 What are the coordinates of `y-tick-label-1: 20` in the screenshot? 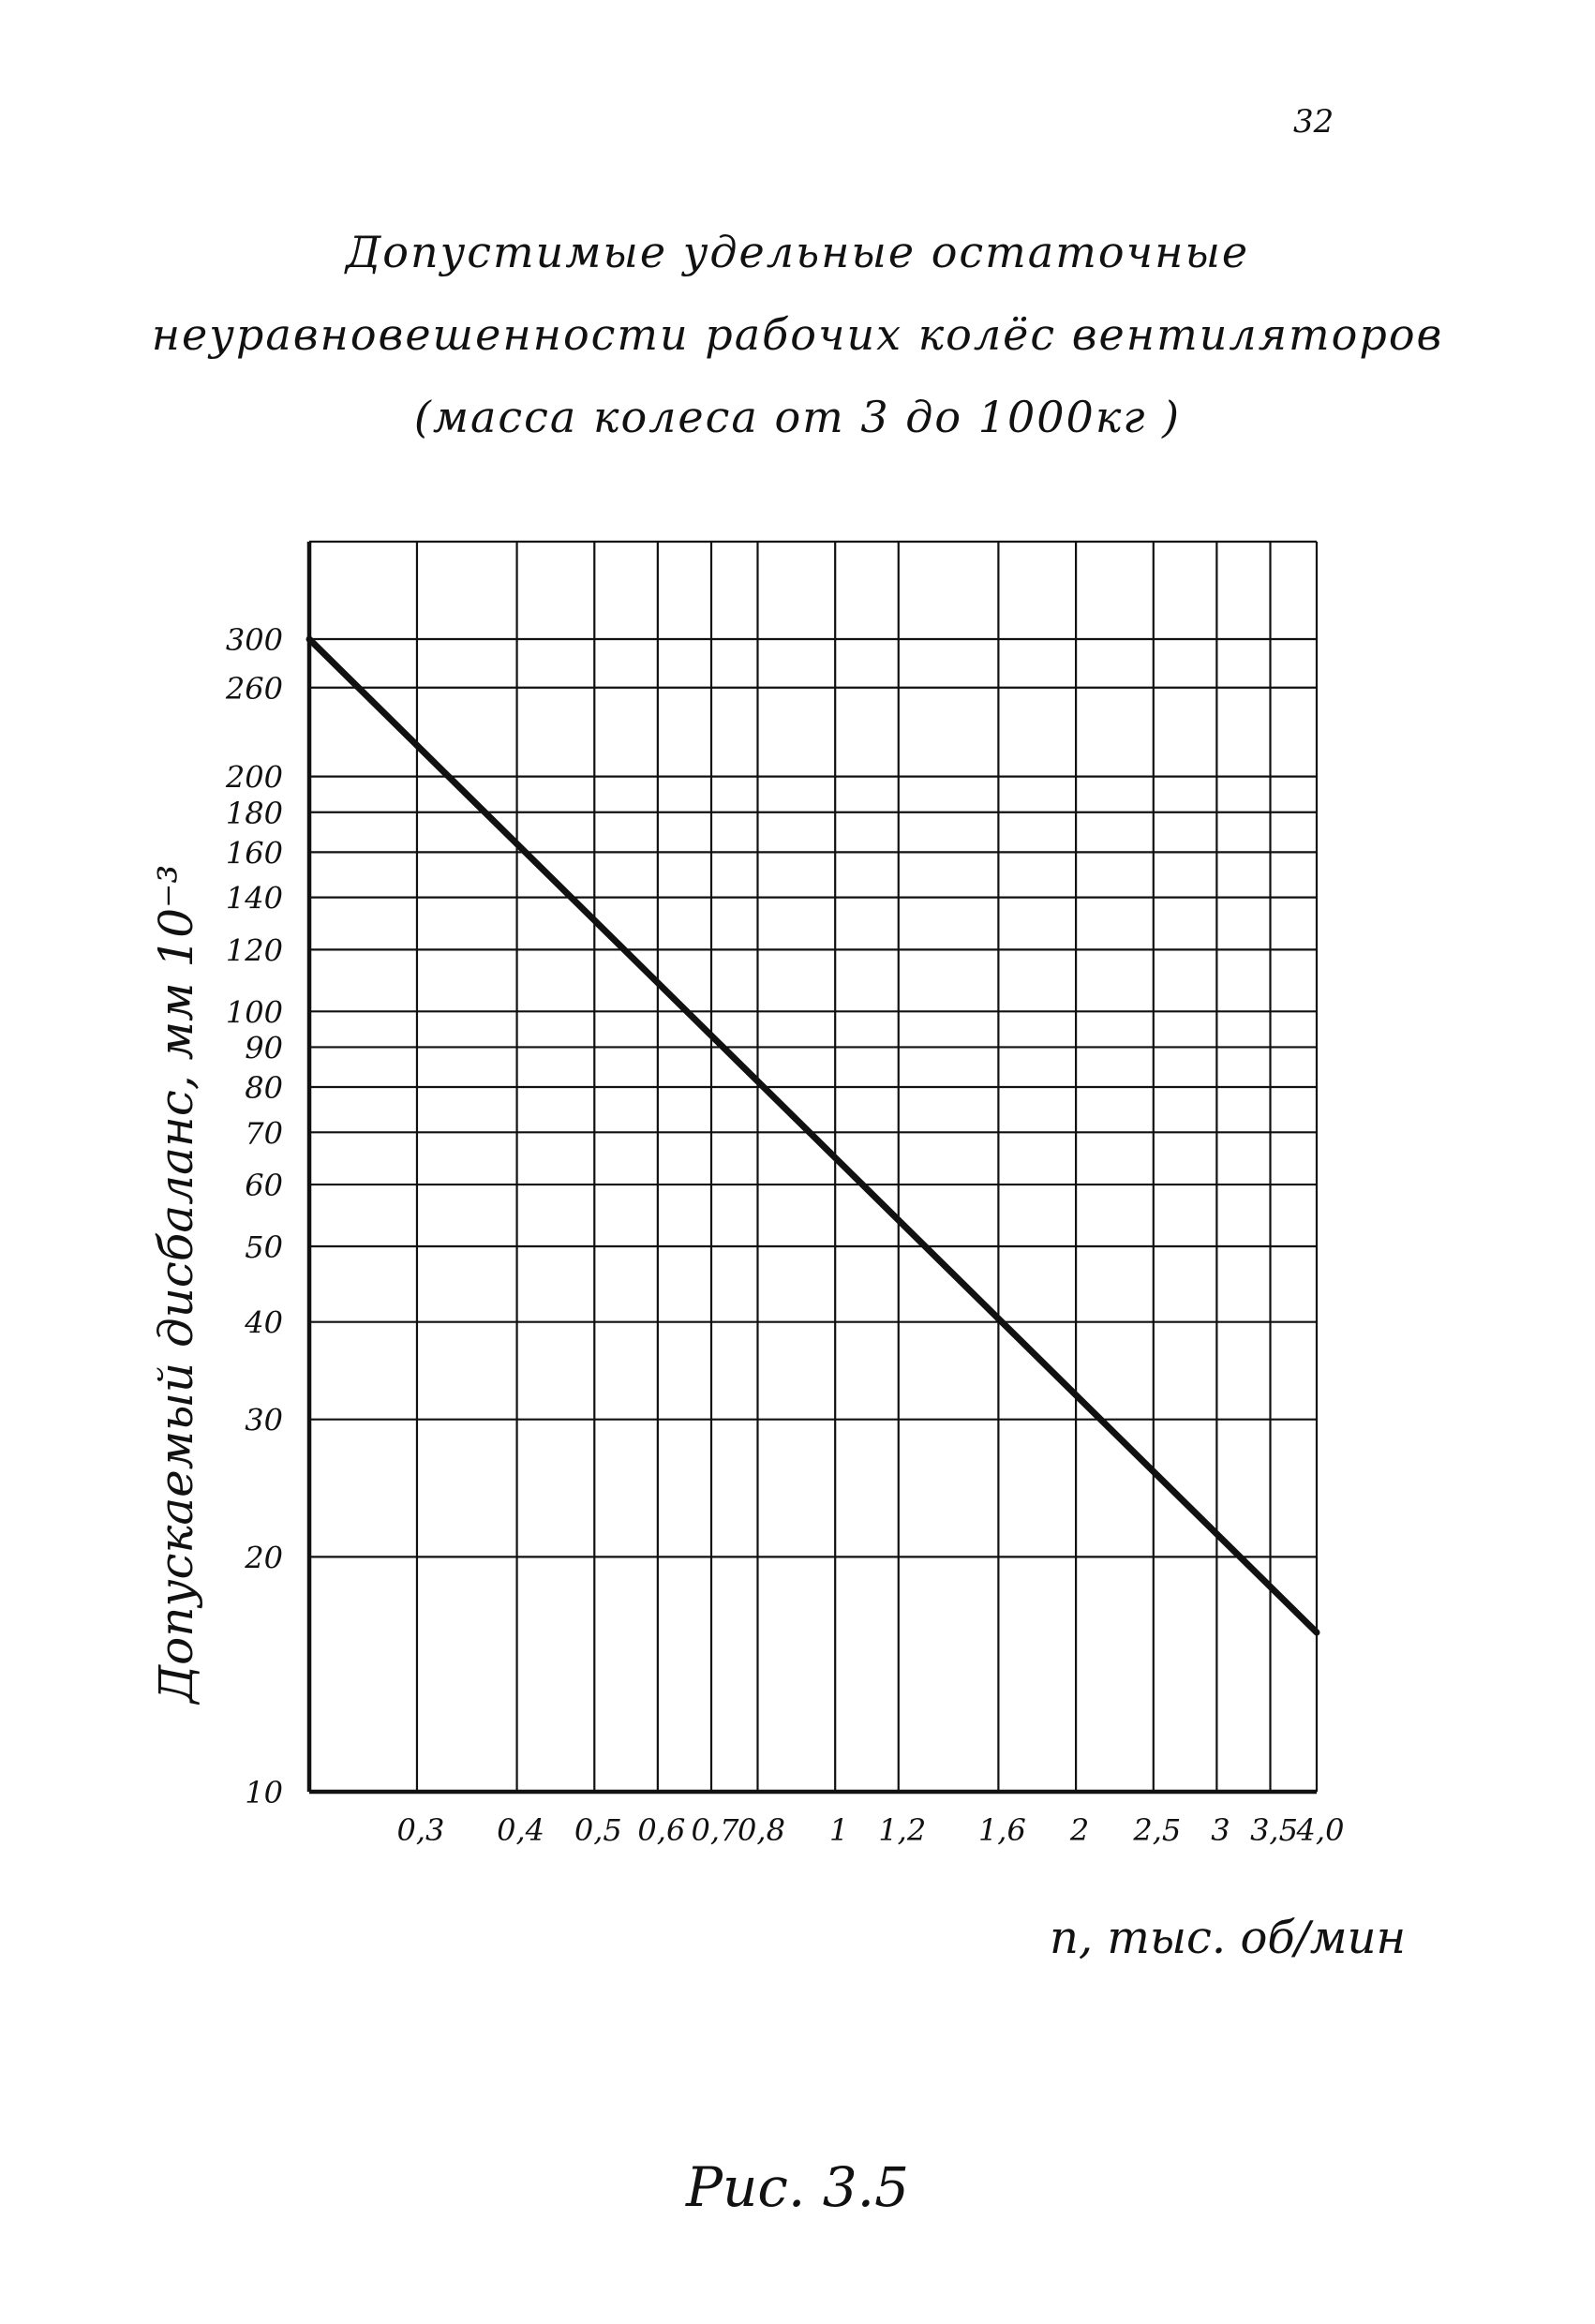 It's located at (263, 1557).